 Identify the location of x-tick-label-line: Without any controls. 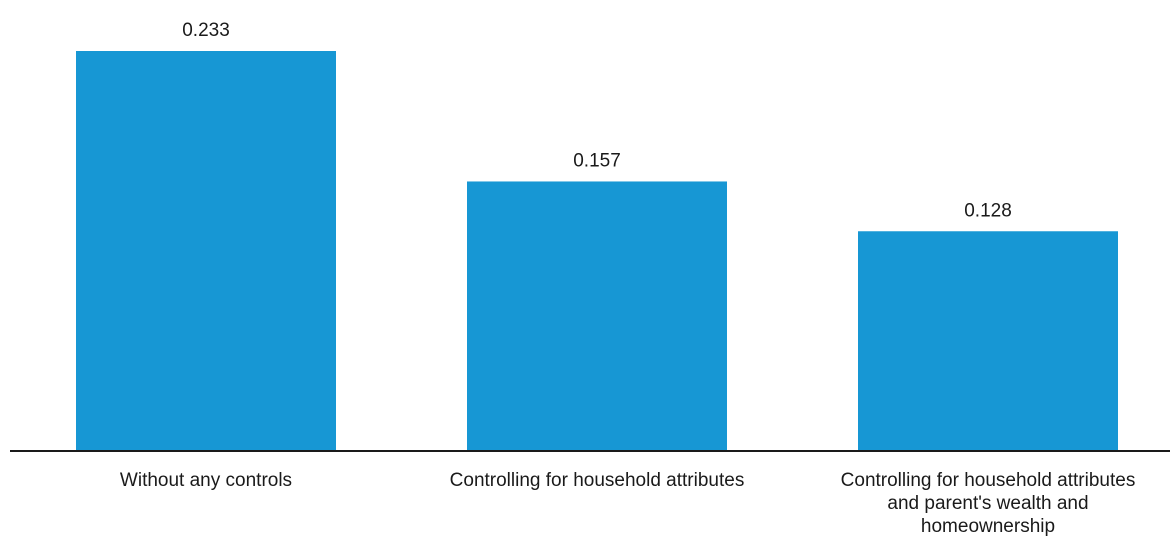
(206, 480).